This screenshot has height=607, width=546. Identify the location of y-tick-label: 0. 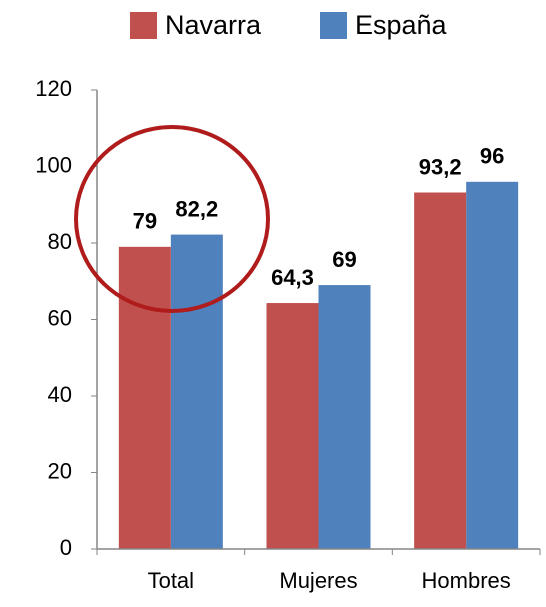
(66, 547).